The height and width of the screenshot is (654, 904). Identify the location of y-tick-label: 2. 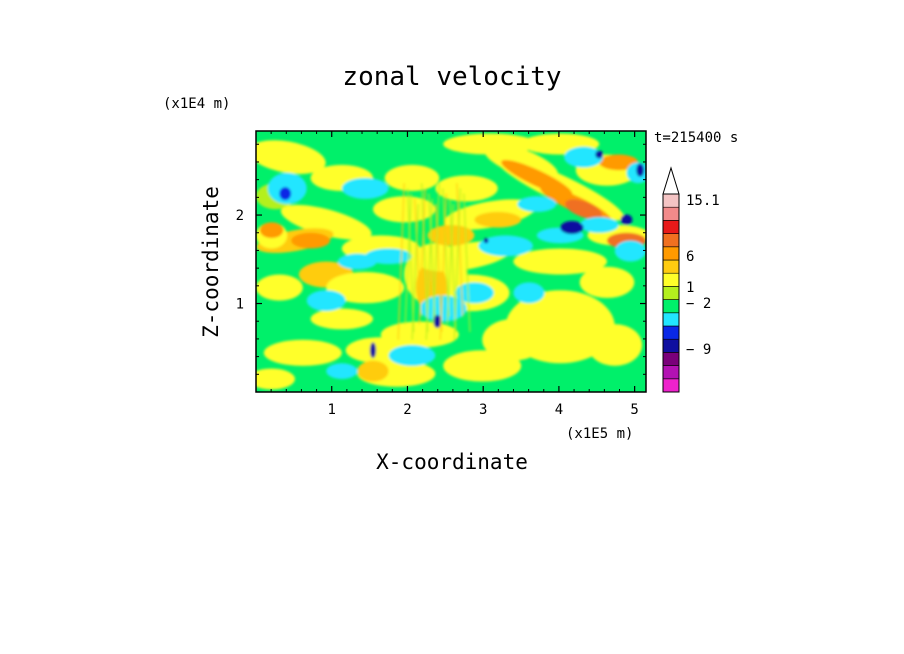
(240, 216).